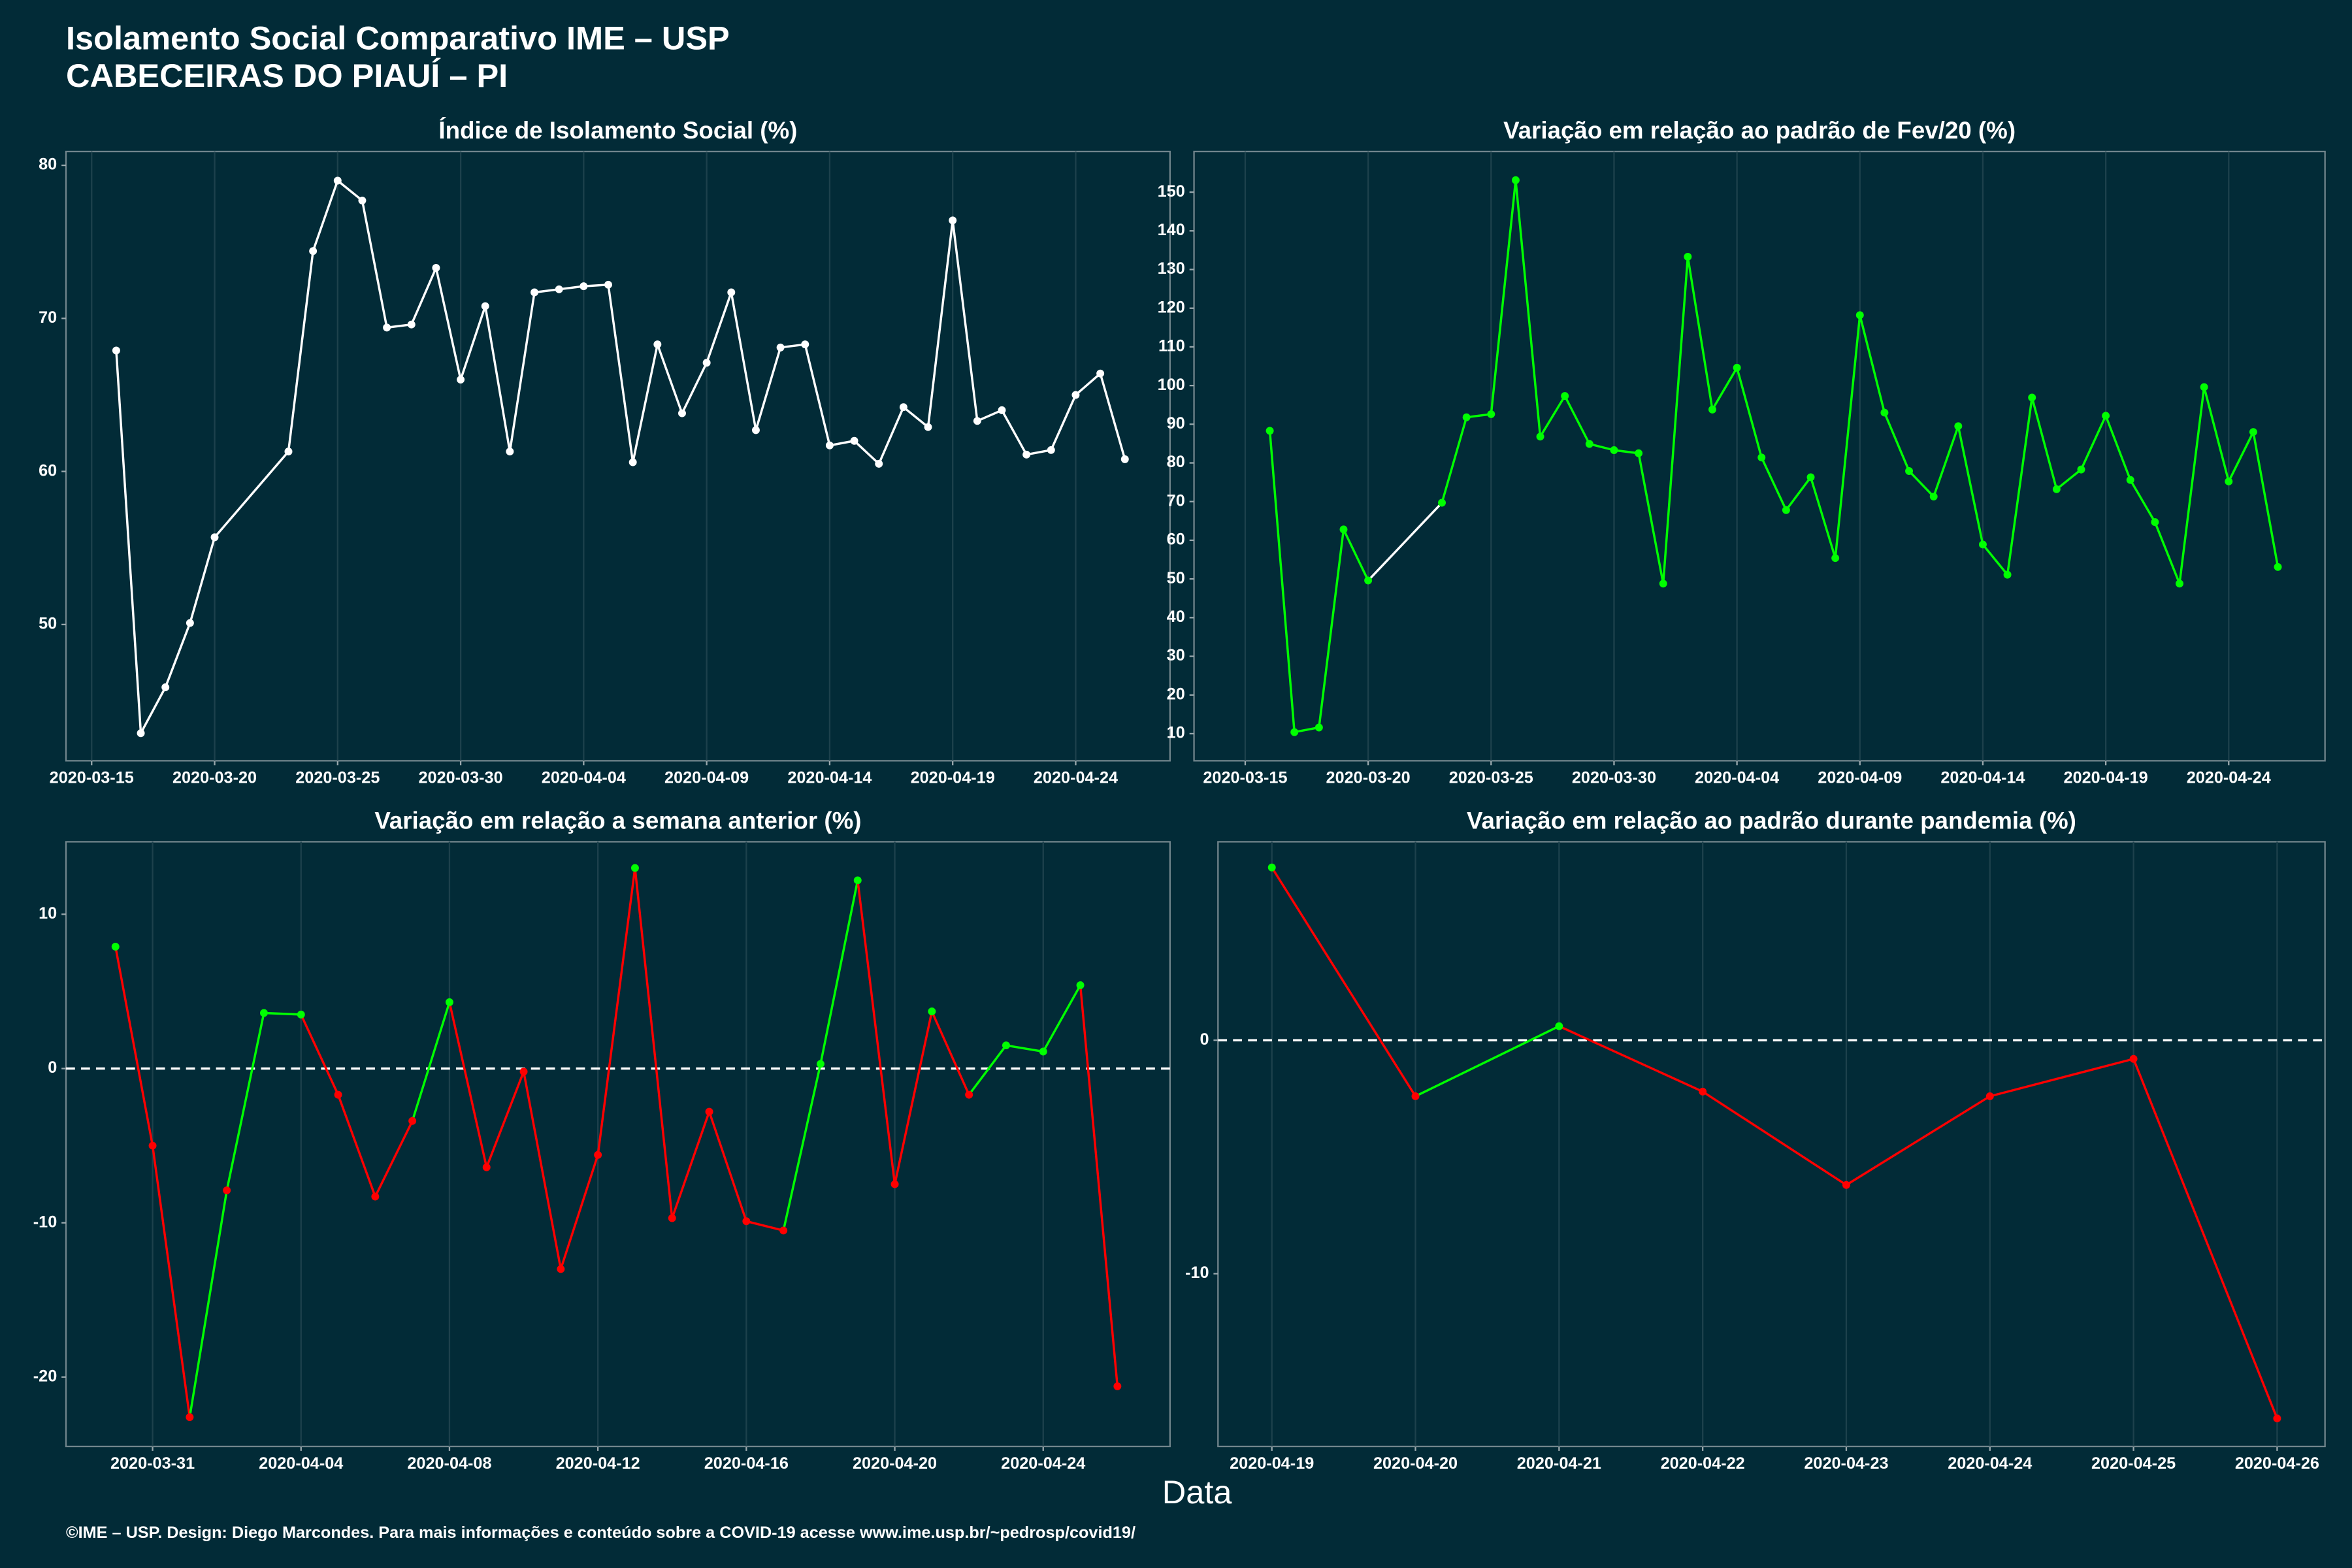 The height and width of the screenshot is (1568, 2352). Describe the element at coordinates (1171, 346) in the screenshot. I see `y-tick-label: 110` at that location.